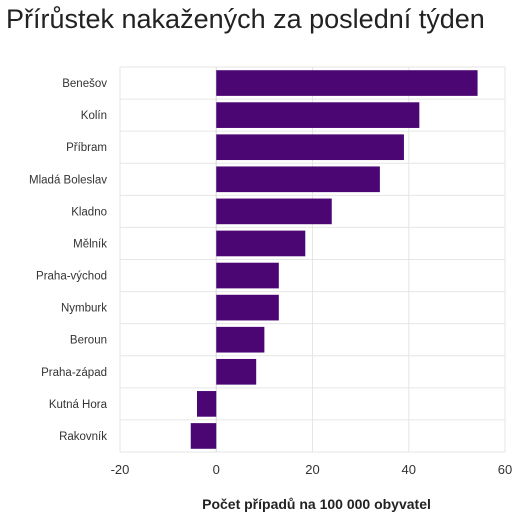 Image resolution: width=530 pixels, height=517 pixels. I want to click on x-tick-label: -20, so click(120, 469).